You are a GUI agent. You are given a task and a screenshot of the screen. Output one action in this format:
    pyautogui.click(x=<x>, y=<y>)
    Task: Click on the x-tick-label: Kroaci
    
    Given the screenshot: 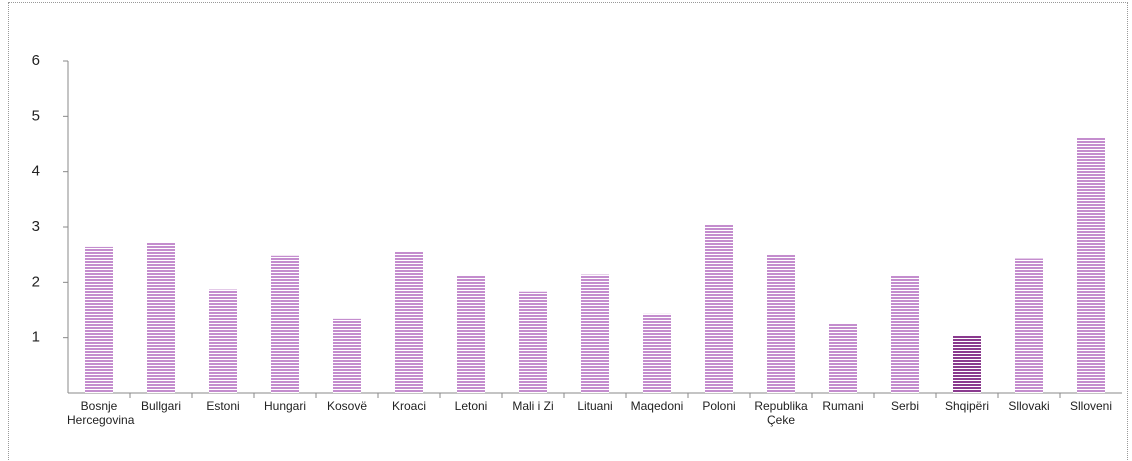 What is the action you would take?
    pyautogui.click(x=408, y=406)
    